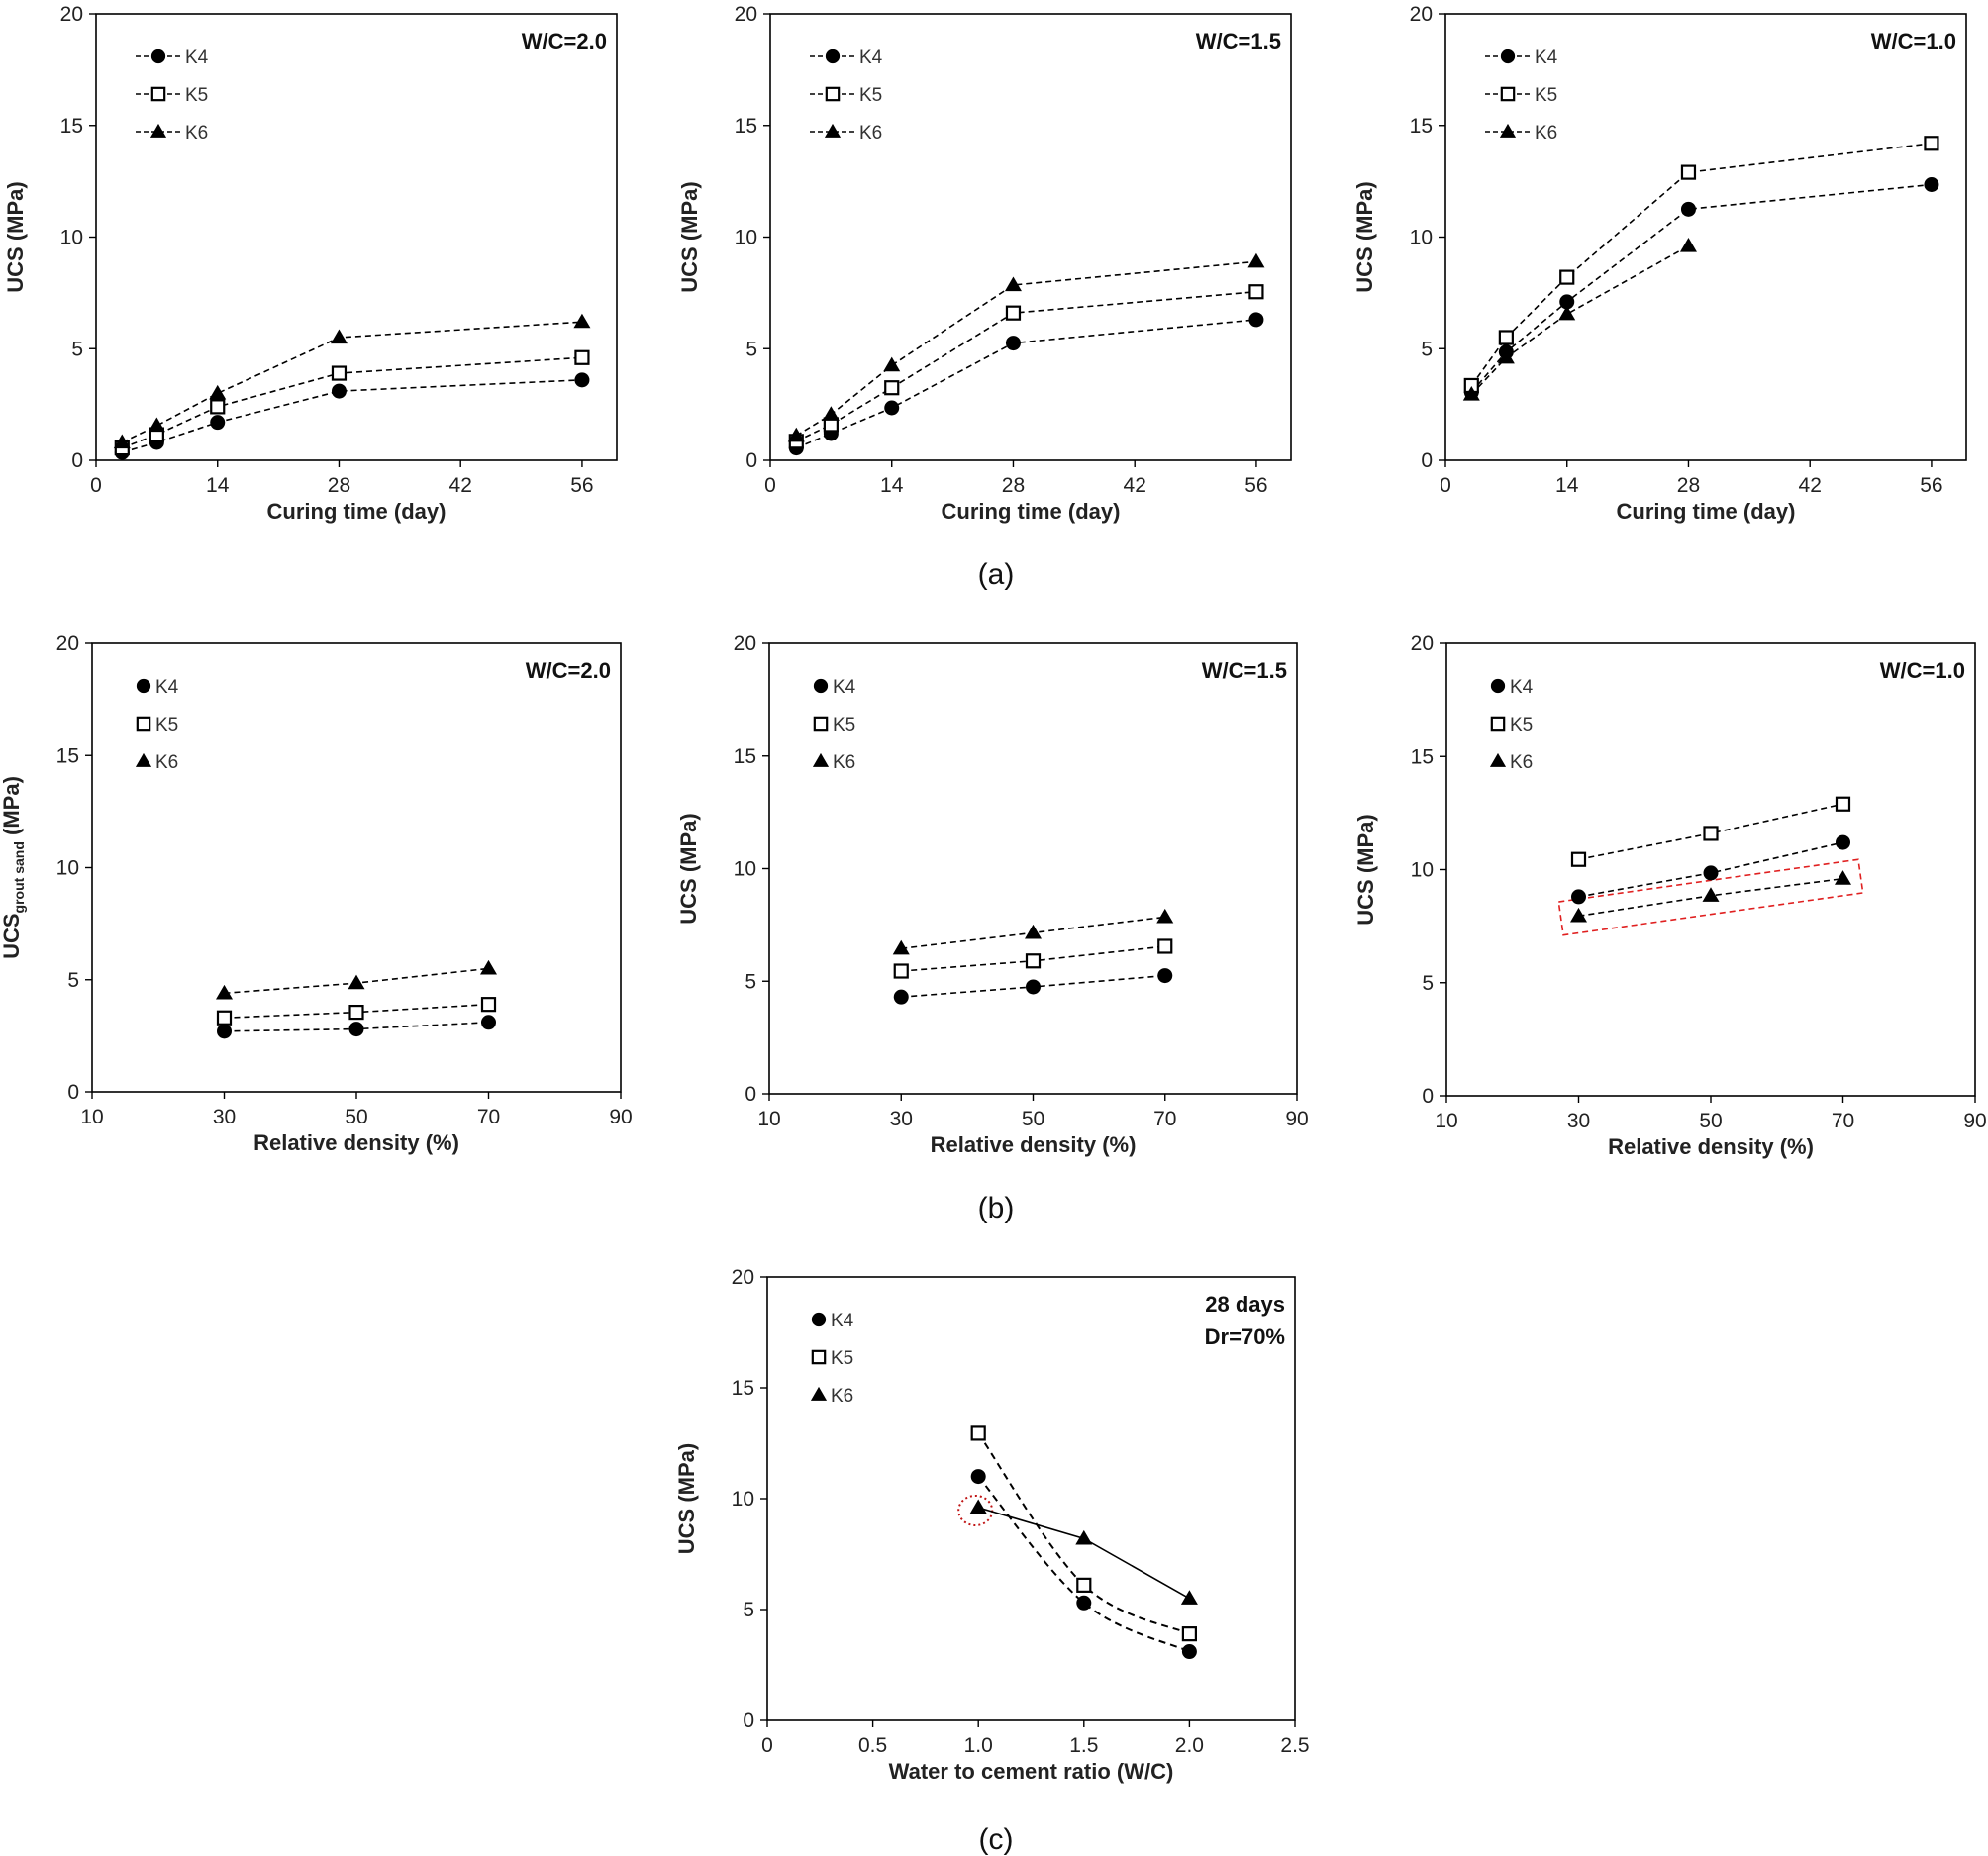  What do you see at coordinates (1083, 1746) in the screenshot?
I see `x-tick-label: 1.5` at bounding box center [1083, 1746].